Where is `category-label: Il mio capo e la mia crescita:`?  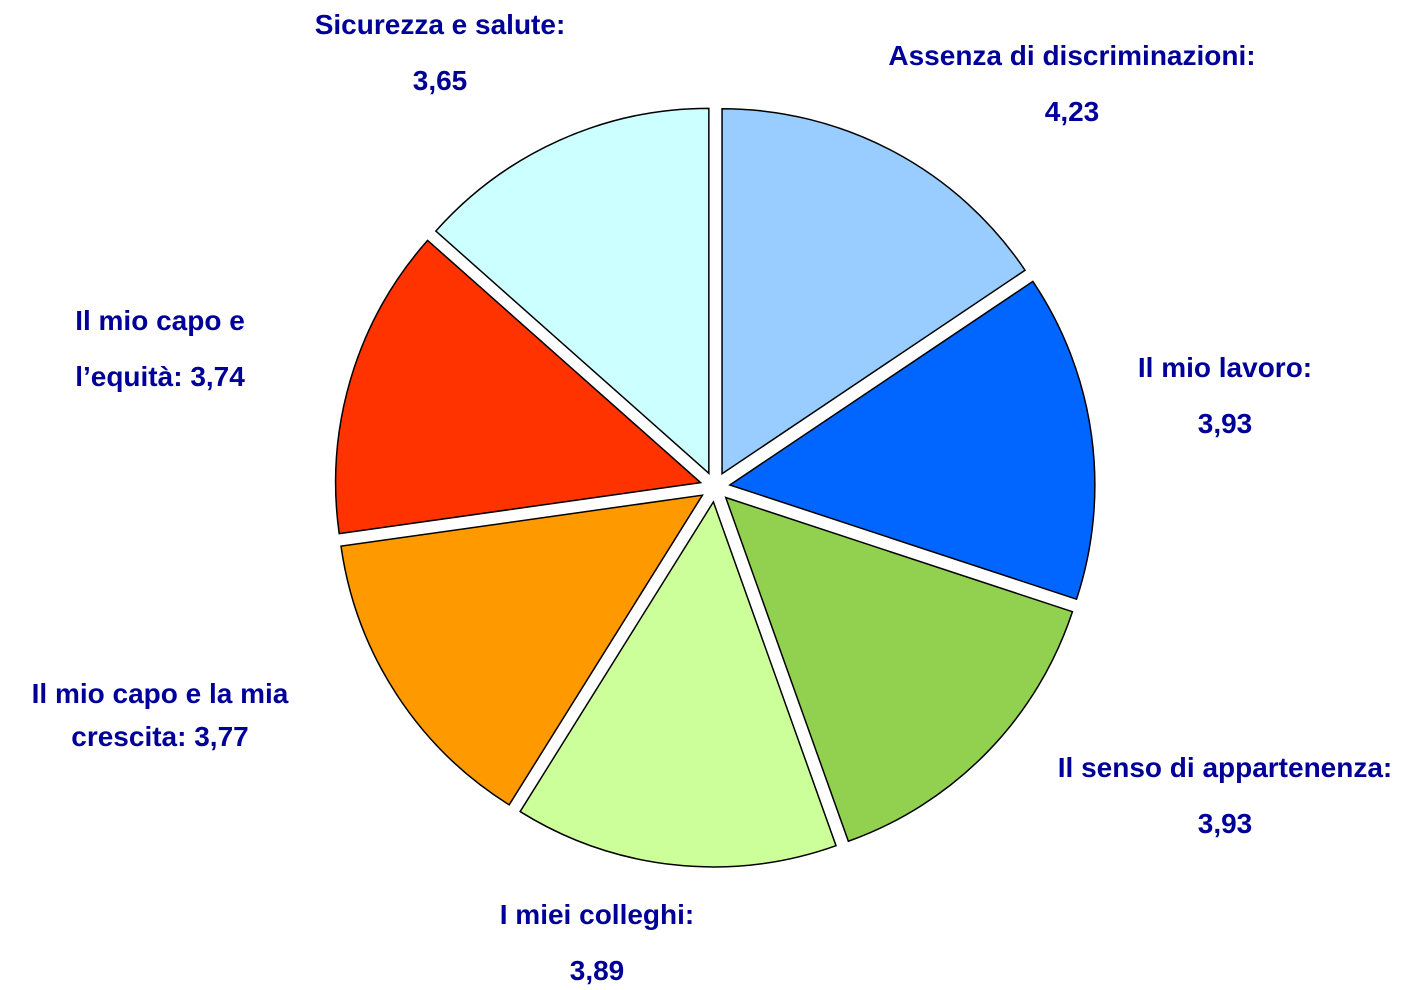 category-label: Il mio capo e la mia crescita: is located at coordinates (160, 715).